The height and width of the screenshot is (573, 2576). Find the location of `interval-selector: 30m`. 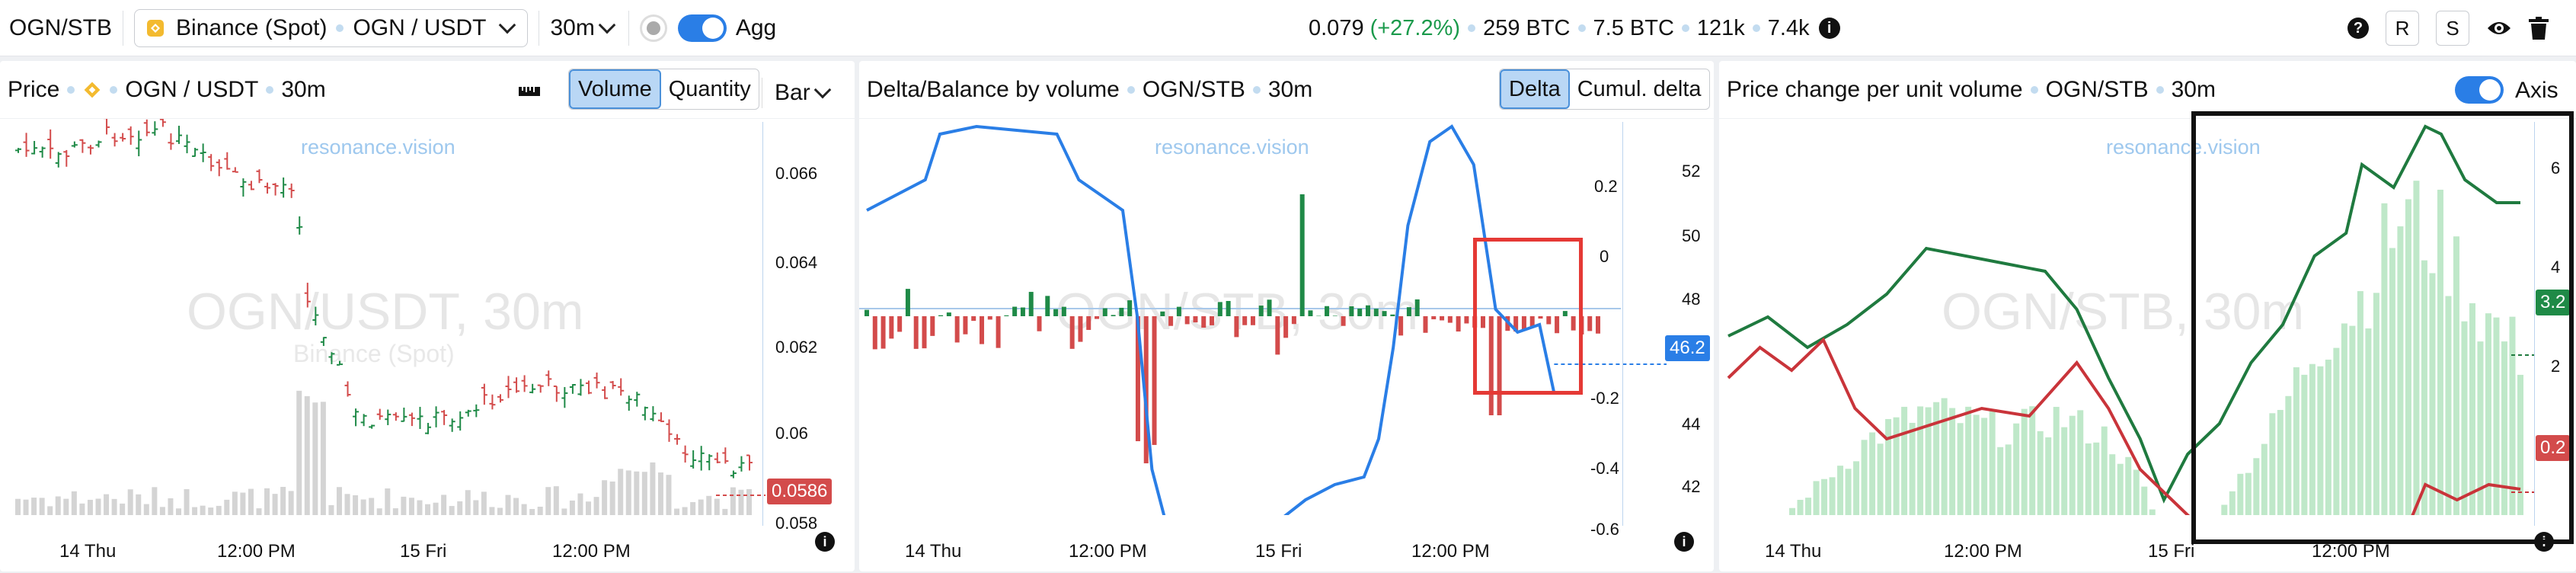

interval-selector: 30m is located at coordinates (583, 28).